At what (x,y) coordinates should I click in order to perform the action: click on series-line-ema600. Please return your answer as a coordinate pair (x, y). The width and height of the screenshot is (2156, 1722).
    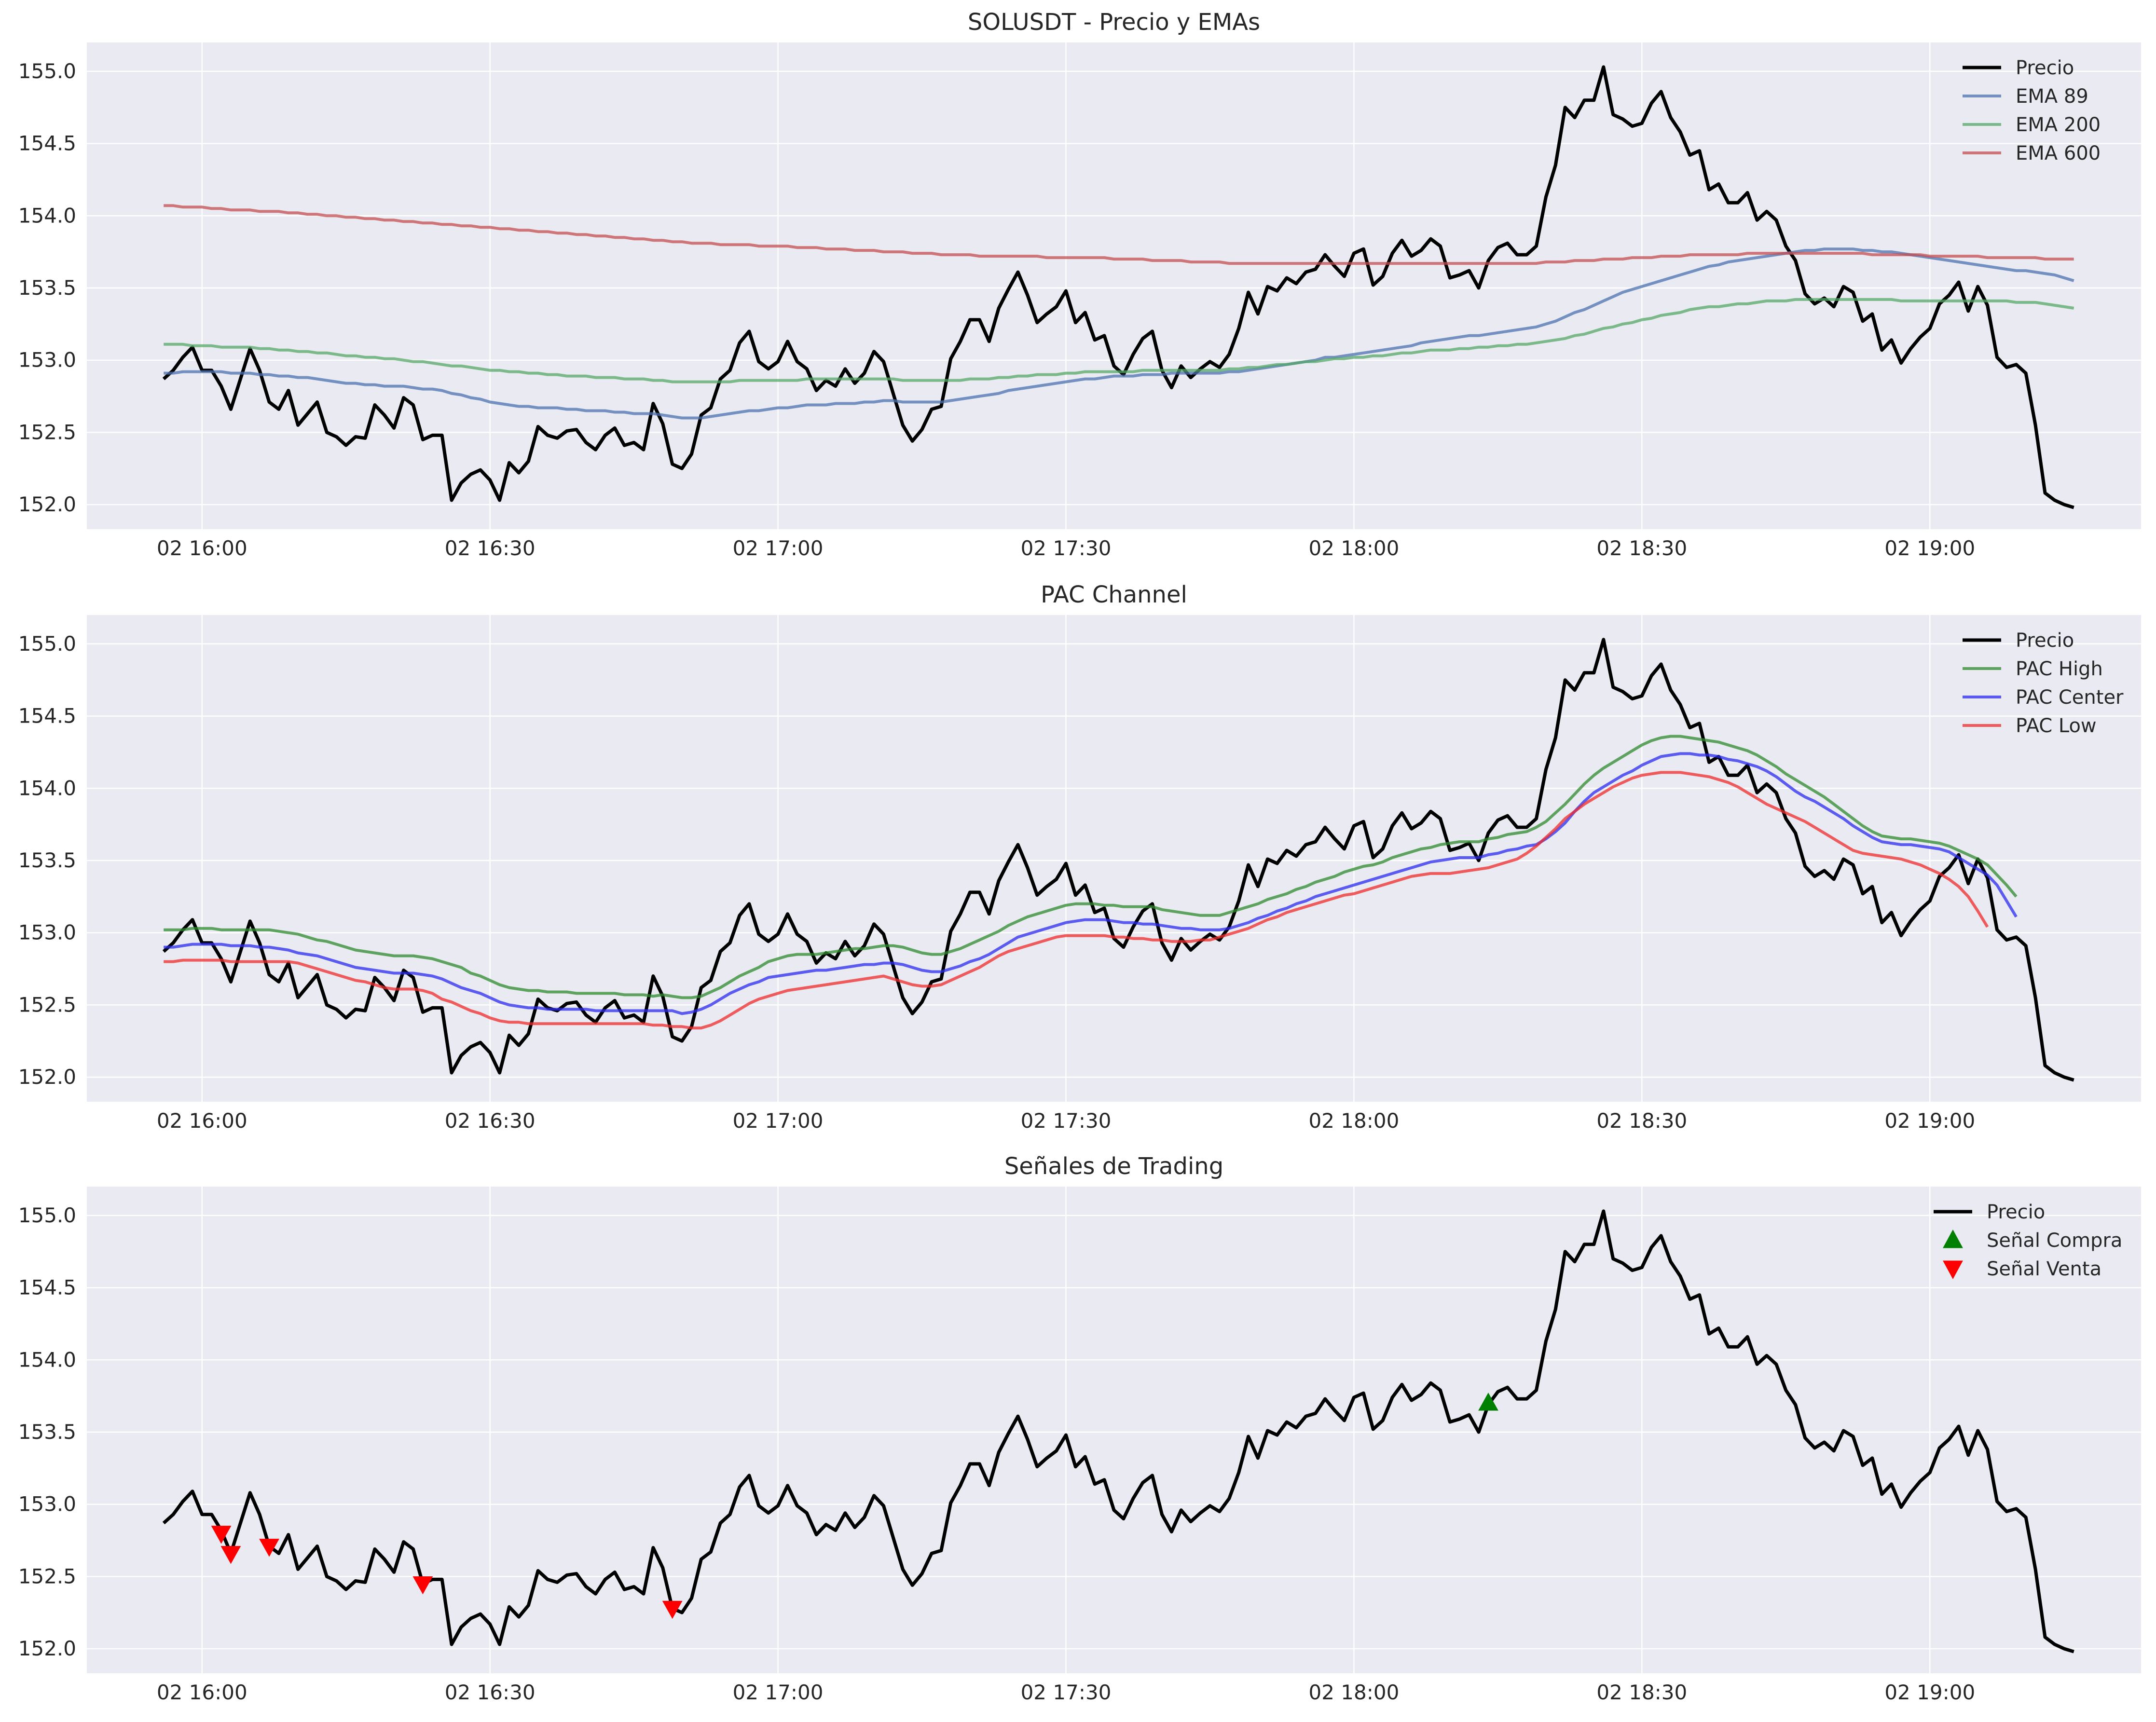
    Looking at the image, I should click on (1119, 235).